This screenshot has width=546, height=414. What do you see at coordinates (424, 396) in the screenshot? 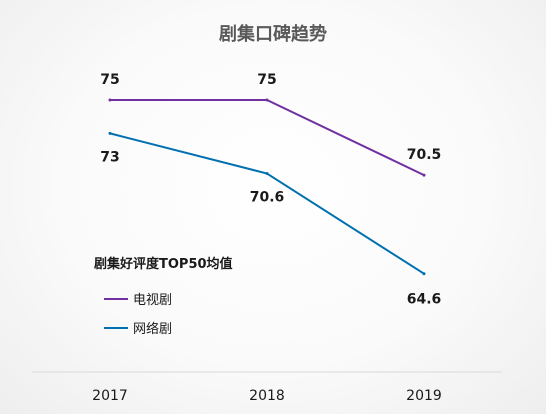
I see `x-tick-label: 2019` at bounding box center [424, 396].